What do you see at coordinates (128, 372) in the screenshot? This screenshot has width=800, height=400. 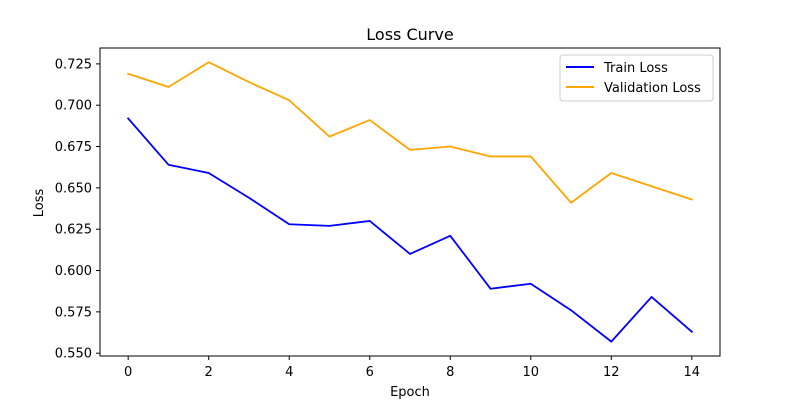 I see `x-tick-label: 0` at bounding box center [128, 372].